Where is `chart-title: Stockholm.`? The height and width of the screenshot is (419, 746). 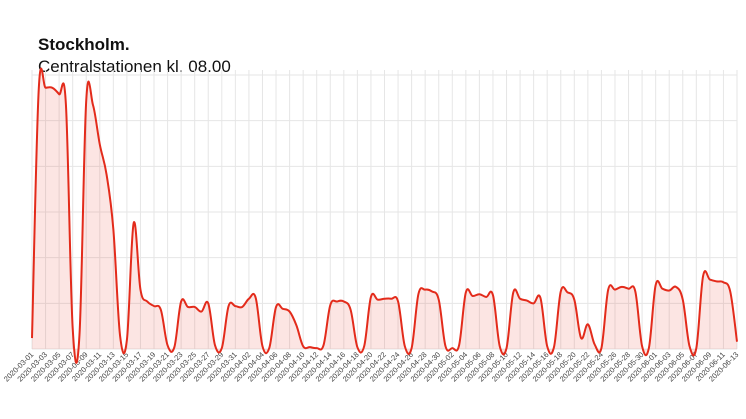
chart-title: Stockholm. is located at coordinates (84, 44).